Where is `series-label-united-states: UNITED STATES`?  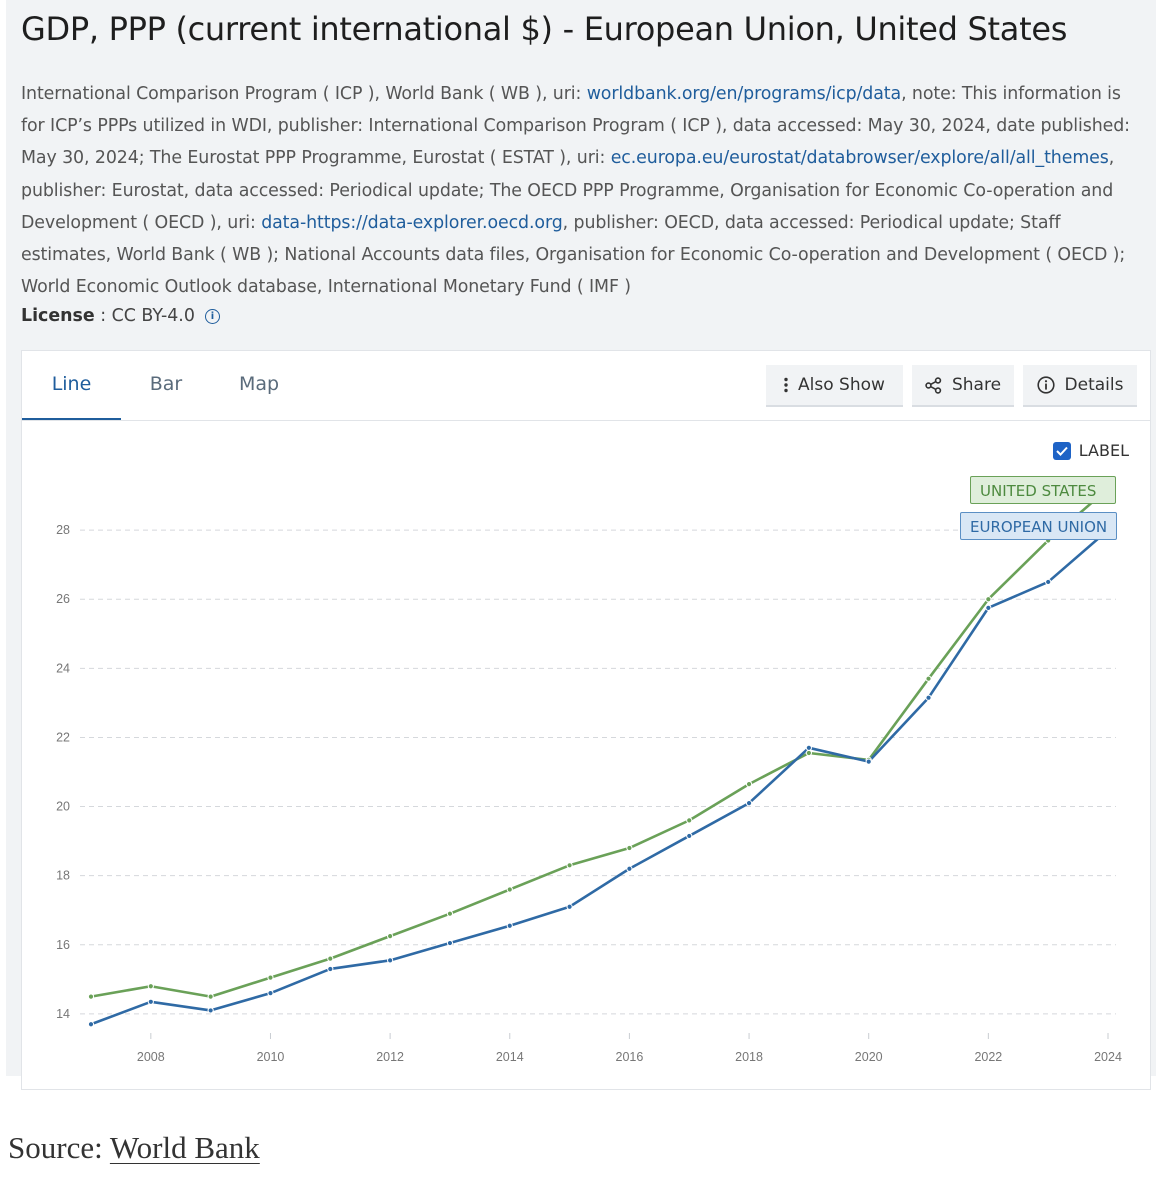 series-label-united-states: UNITED STATES is located at coordinates (1043, 490).